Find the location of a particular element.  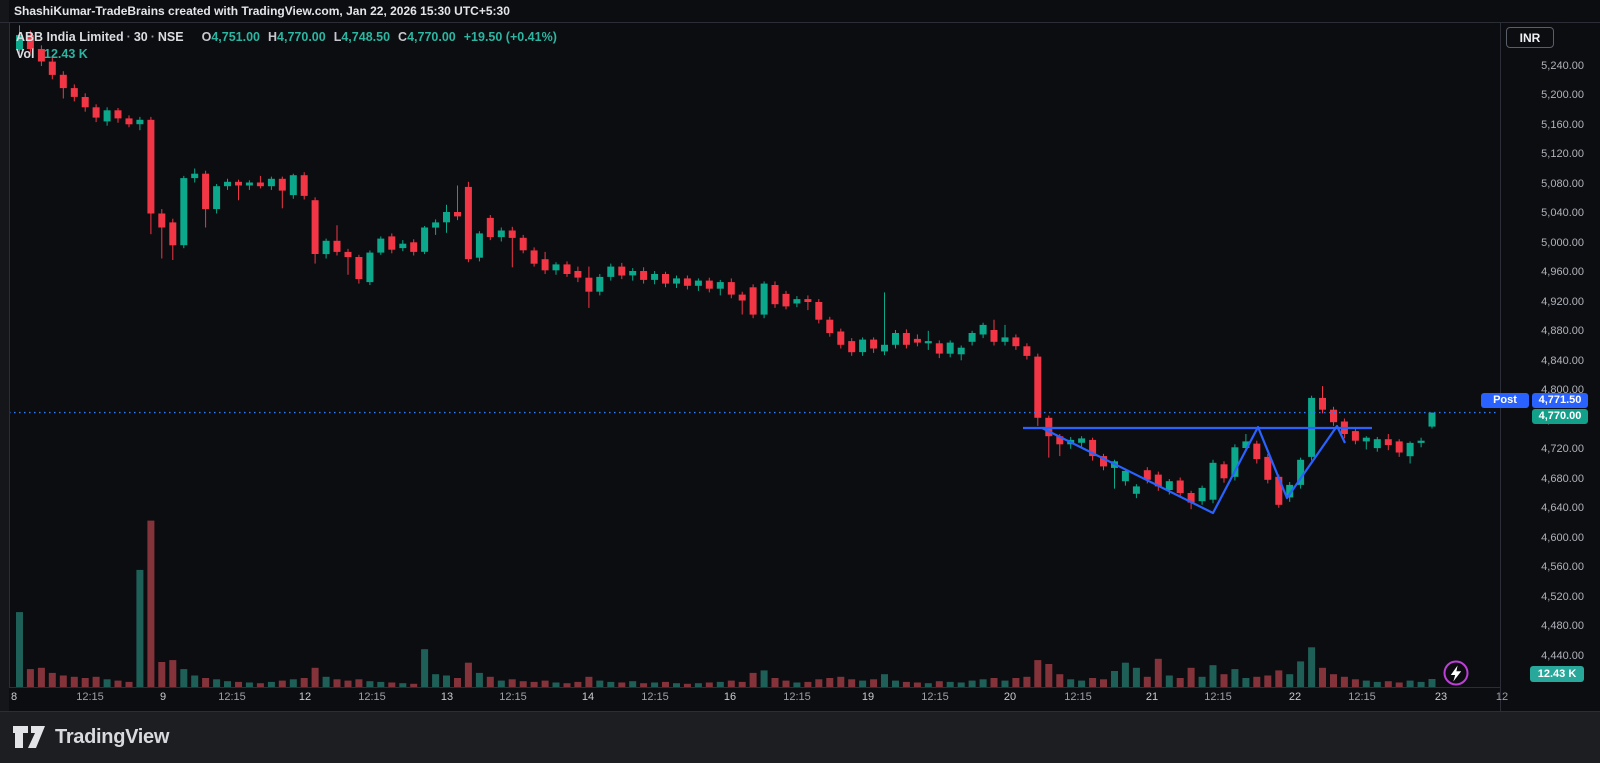

time-tick-label: 14 is located at coordinates (588, 697).